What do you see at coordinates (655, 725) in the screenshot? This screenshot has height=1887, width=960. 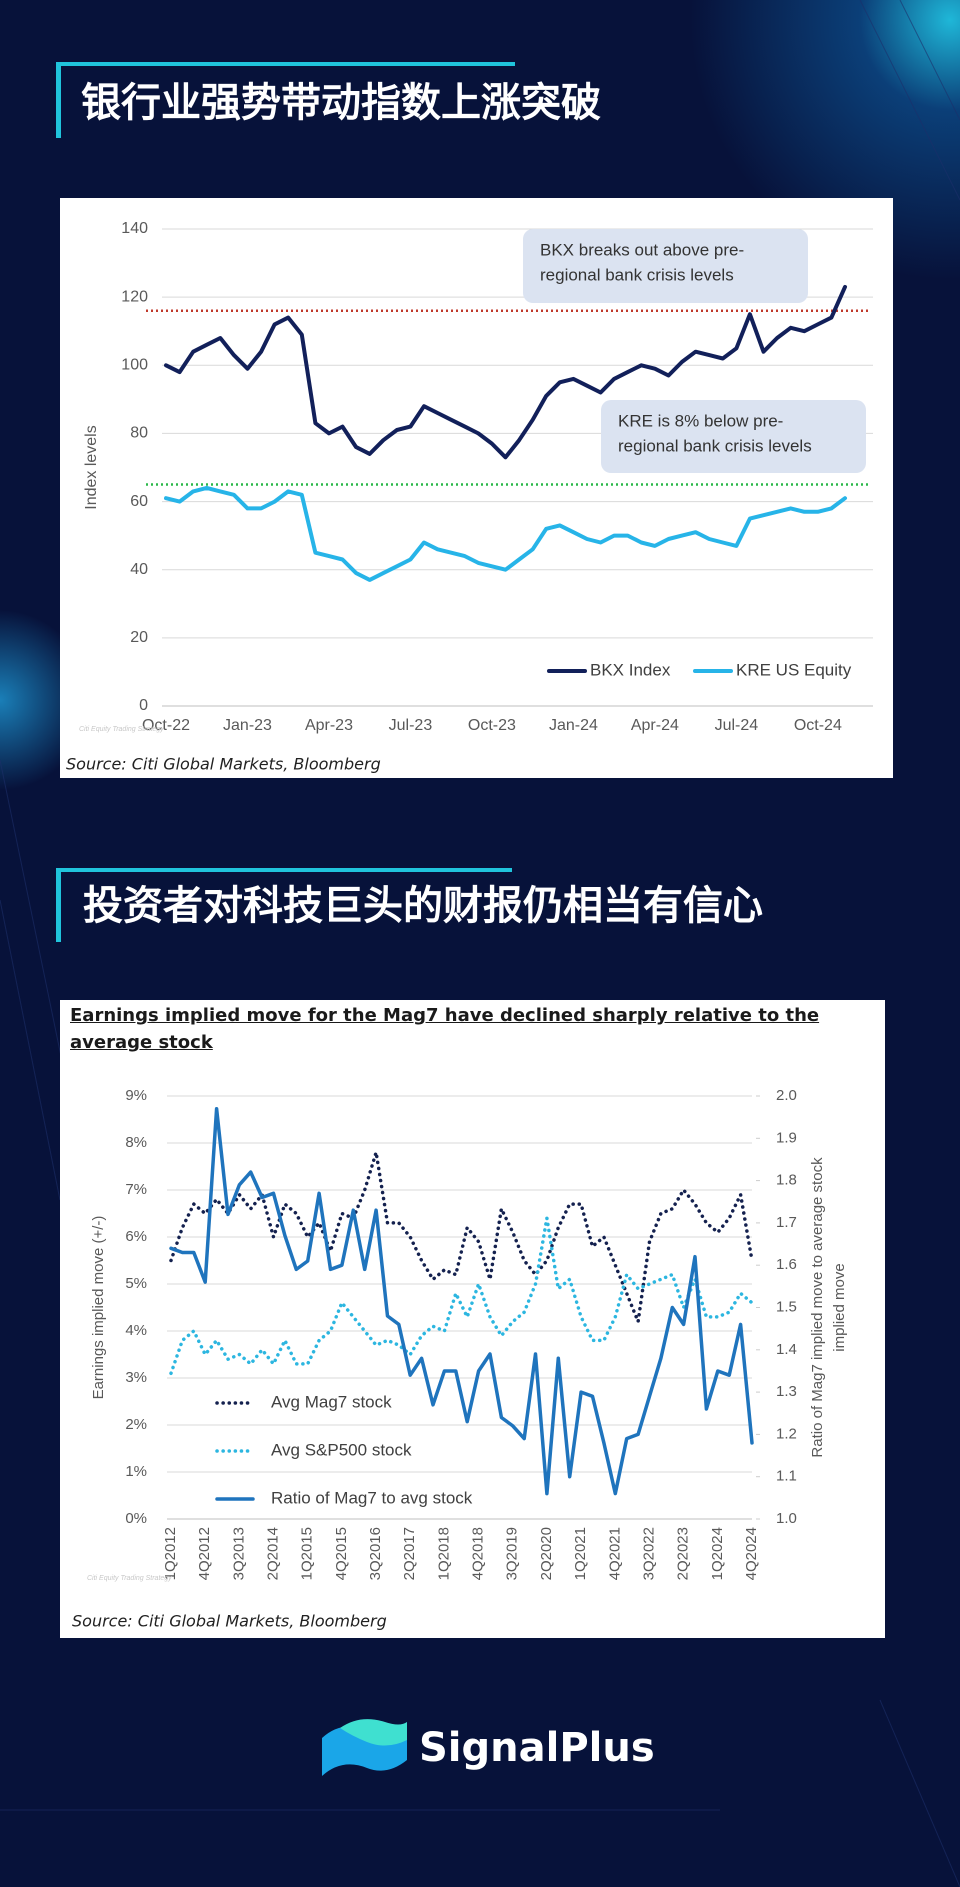 I see `x-tick-label: Apr-24` at bounding box center [655, 725].